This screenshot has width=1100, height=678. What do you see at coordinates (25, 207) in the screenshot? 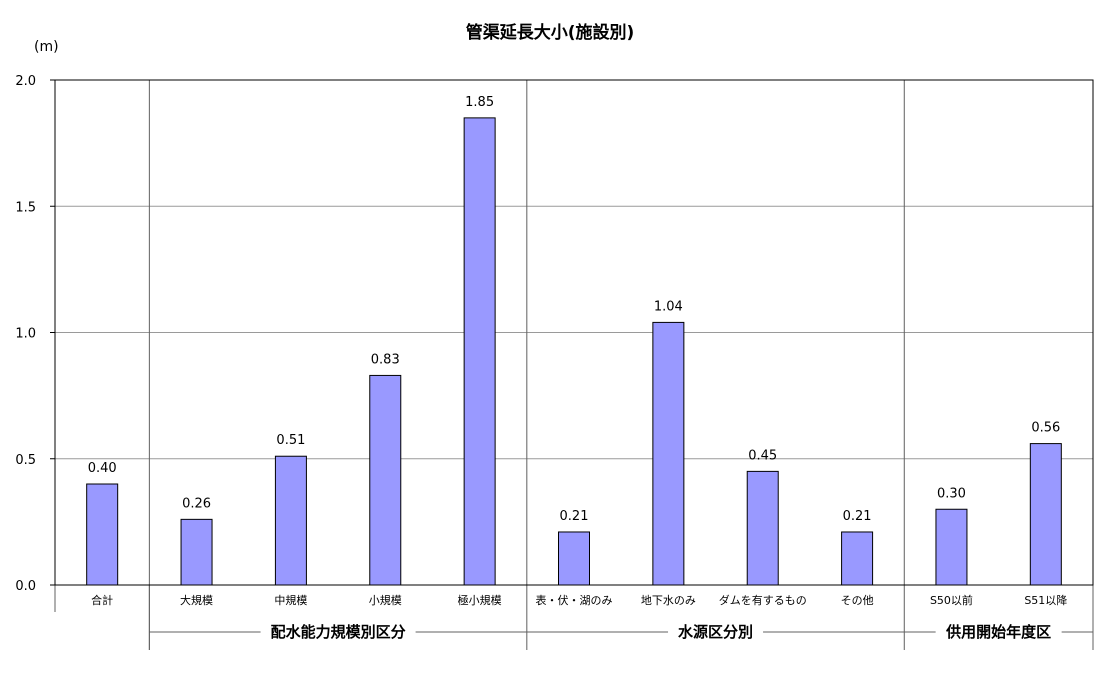
I see `y-tick-label: 1.5` at bounding box center [25, 207].